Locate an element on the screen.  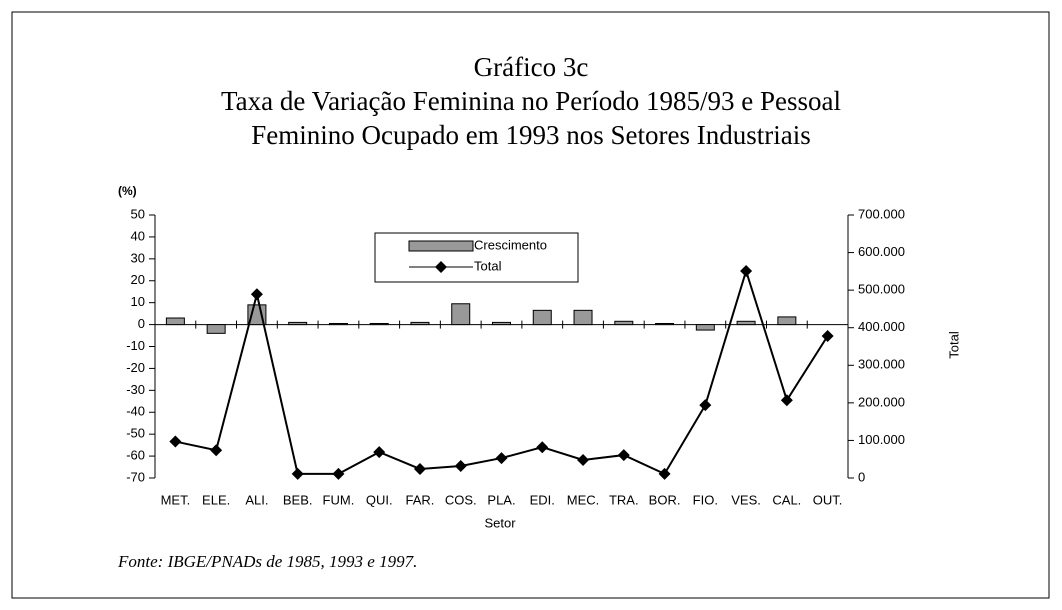
y2-tick-label: 600.000 is located at coordinates (881, 251).